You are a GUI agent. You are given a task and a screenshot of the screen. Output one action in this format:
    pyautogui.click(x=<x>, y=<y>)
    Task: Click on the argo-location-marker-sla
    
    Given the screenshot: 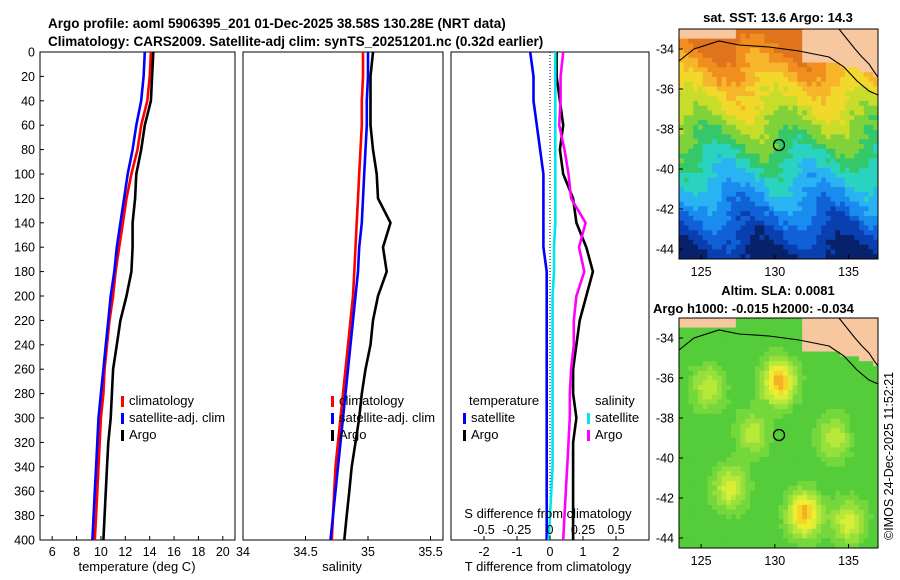 What is the action you would take?
    pyautogui.click(x=779, y=435)
    